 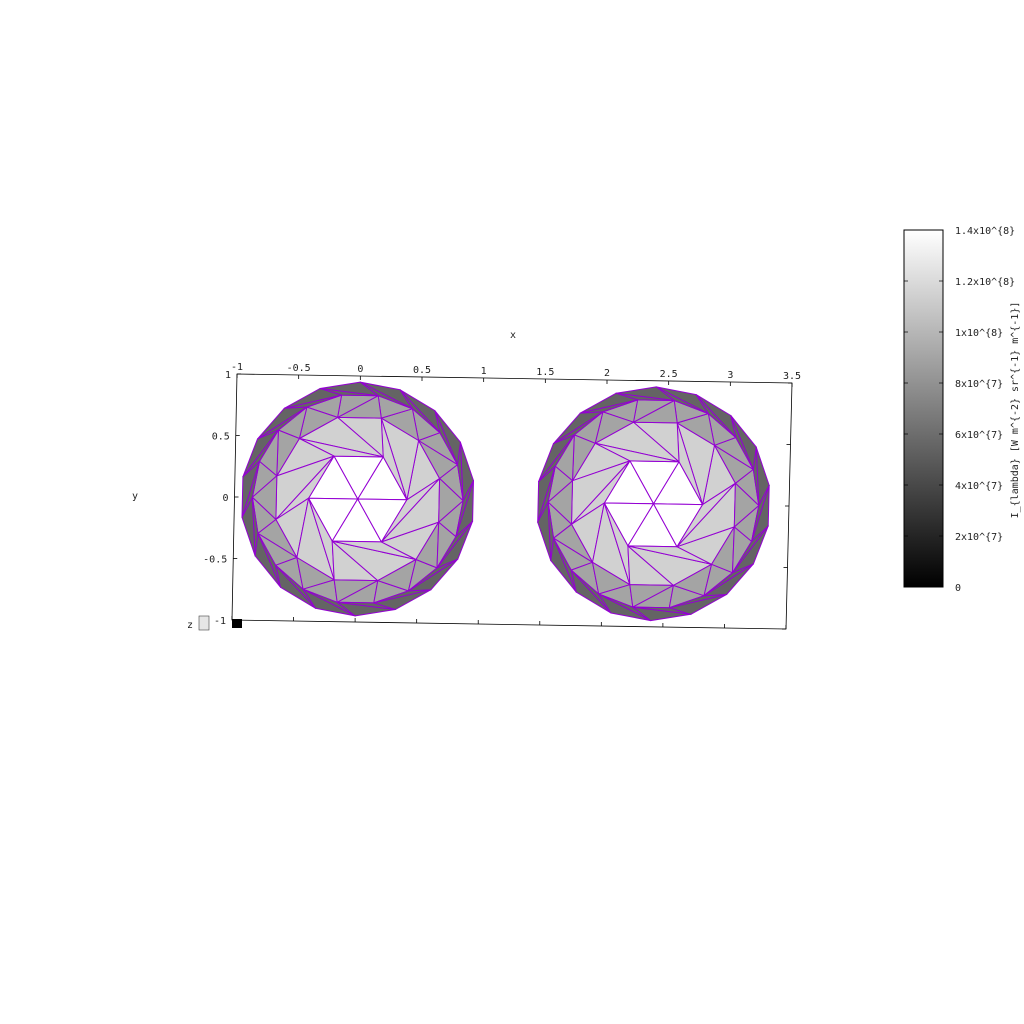 What do you see at coordinates (979, 384) in the screenshot?
I see `colorbar-tick-label: 8x10^{7}` at bounding box center [979, 384].